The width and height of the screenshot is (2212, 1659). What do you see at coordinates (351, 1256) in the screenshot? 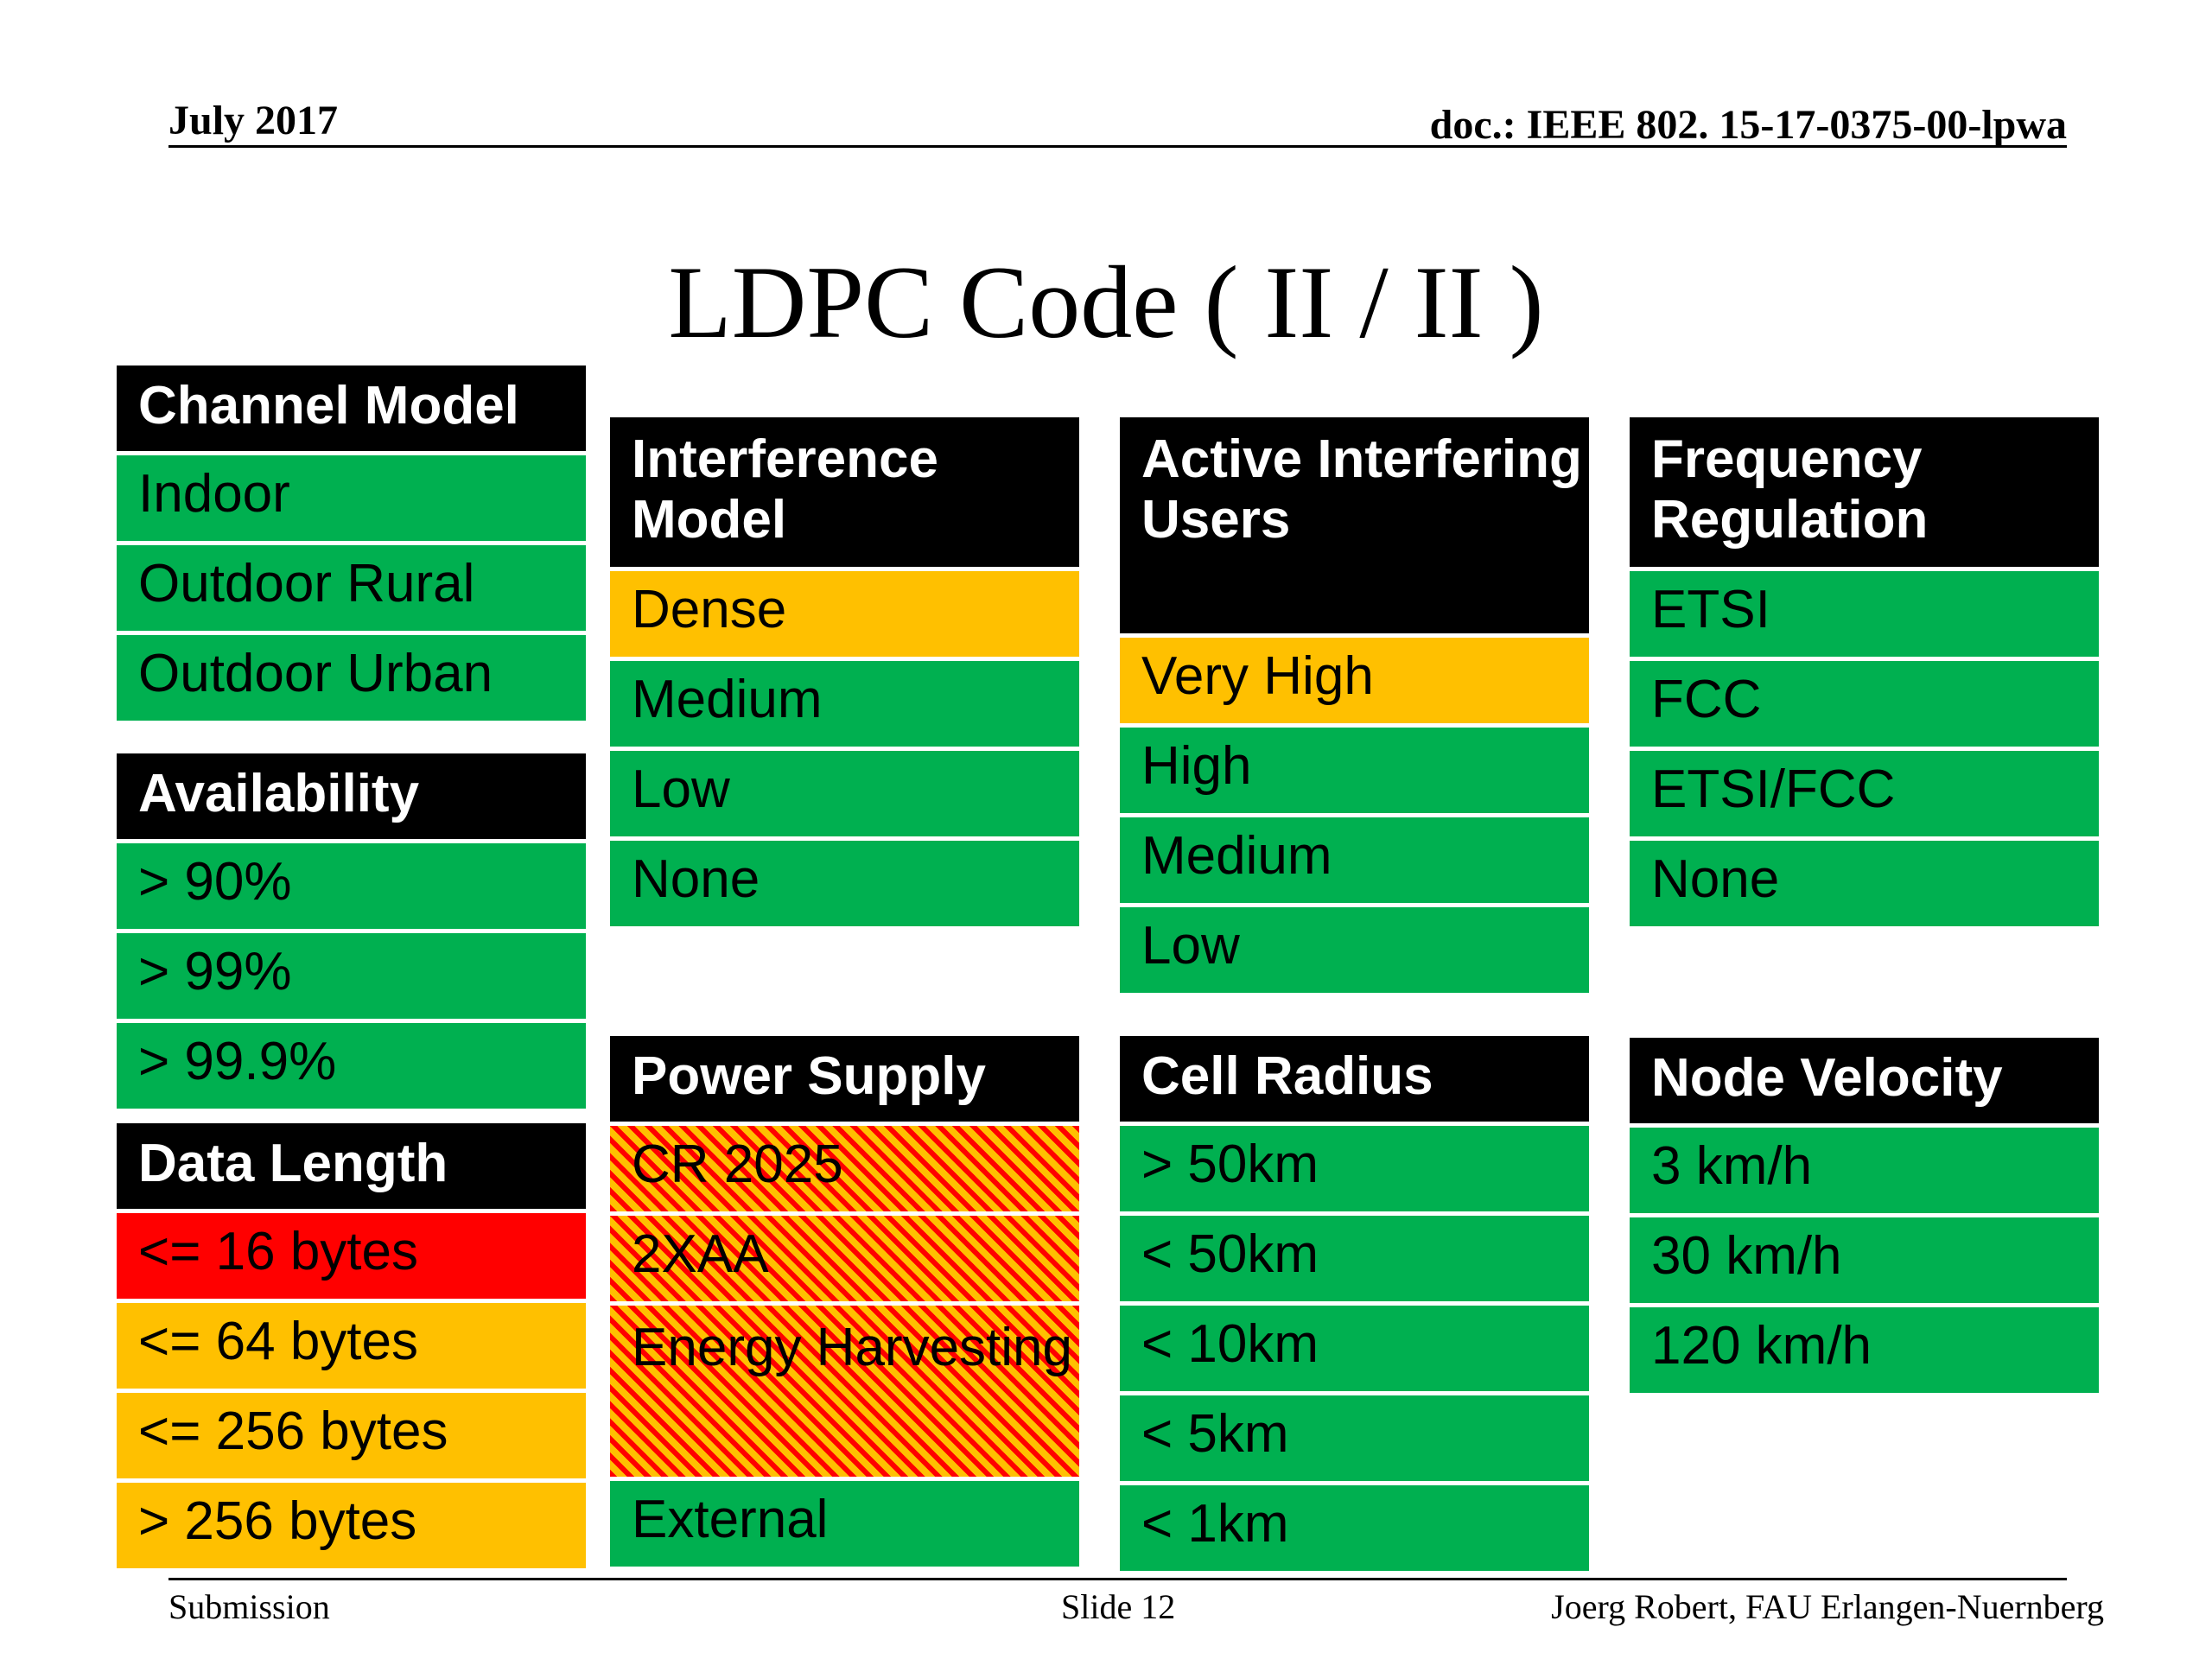
I see `data-length-16: <= 16 bytes` at bounding box center [351, 1256].